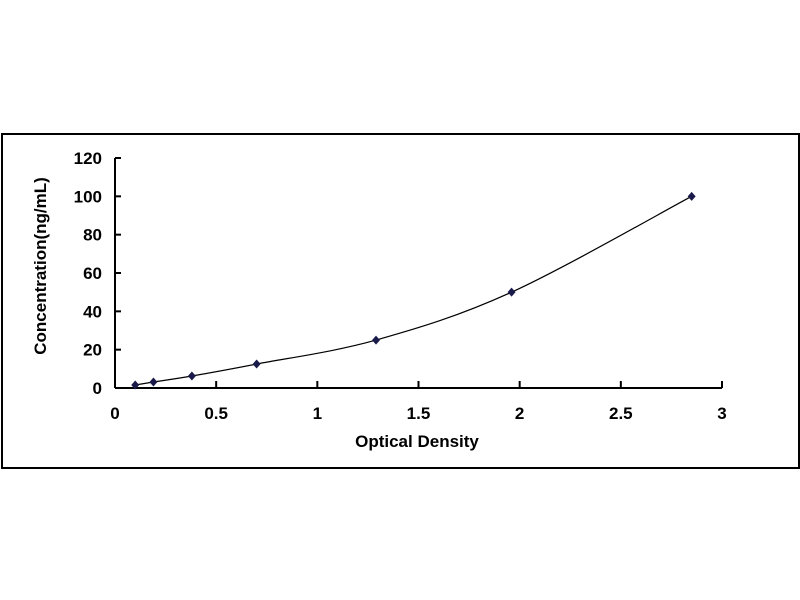 This screenshot has height=600, width=800. I want to click on y-tick-label: 20, so click(92, 350).